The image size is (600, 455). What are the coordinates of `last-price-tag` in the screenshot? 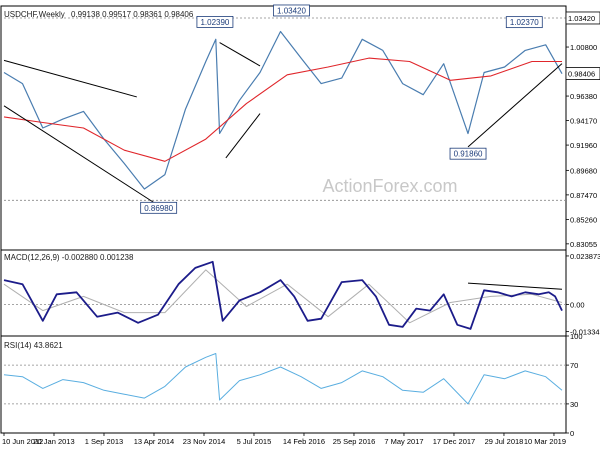 It's located at (582, 73).